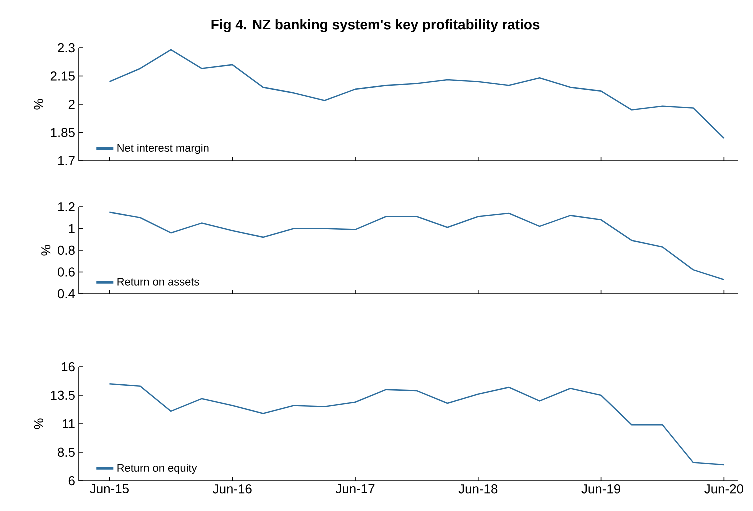 This screenshot has height=511, width=753. Describe the element at coordinates (724, 489) in the screenshot. I see `x-tick-label: Jun-20` at that location.